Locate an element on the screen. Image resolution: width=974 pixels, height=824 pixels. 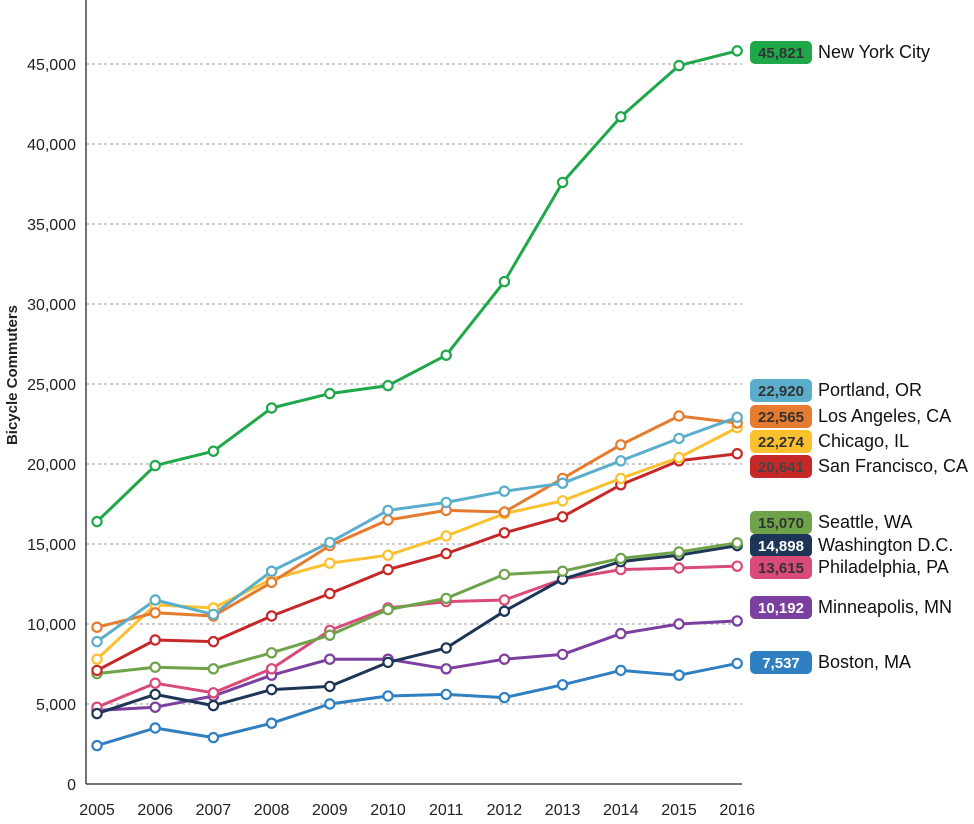
series-name: New York City is located at coordinates (874, 52).